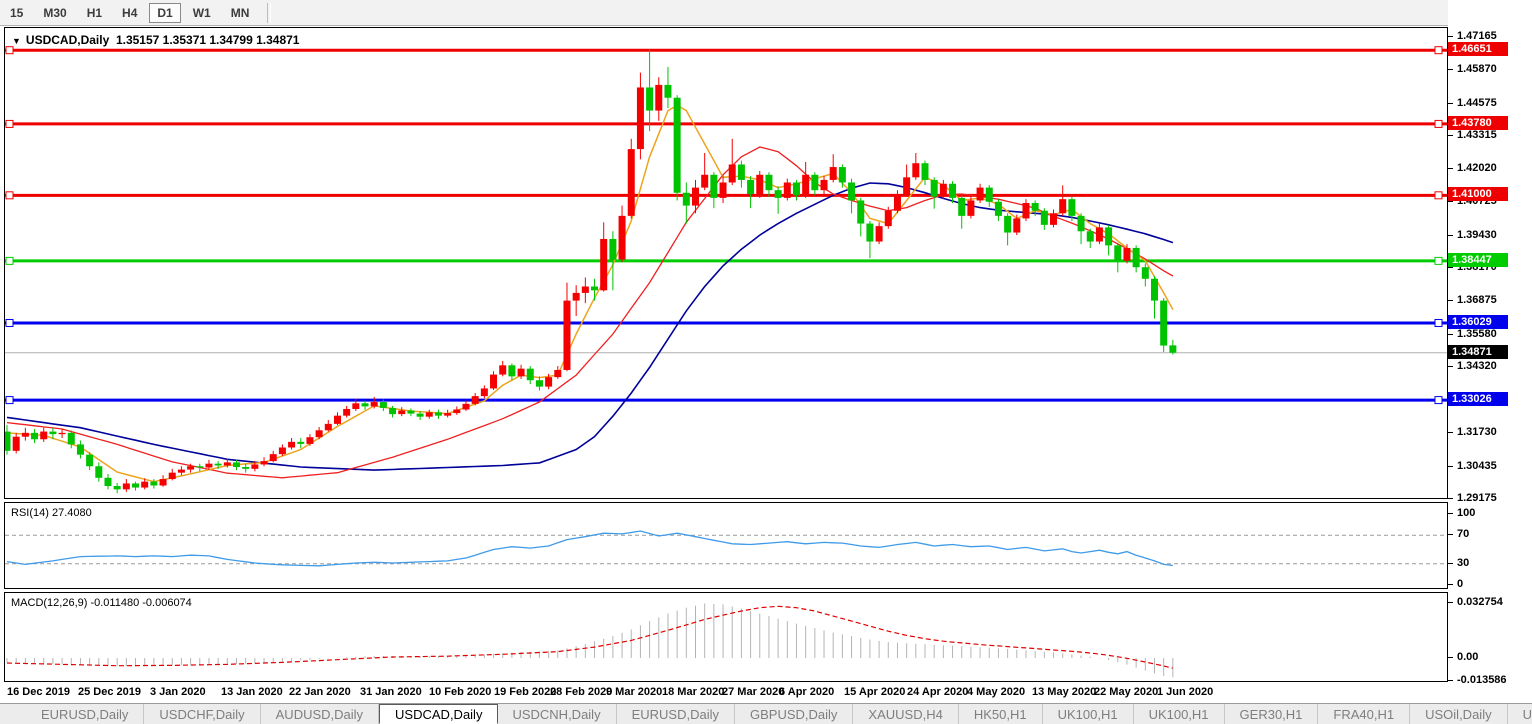 This screenshot has height=724, width=1532. Describe the element at coordinates (439, 714) in the screenshot. I see `chart-tab-usdcad-daily: USDCAD,Daily` at that location.